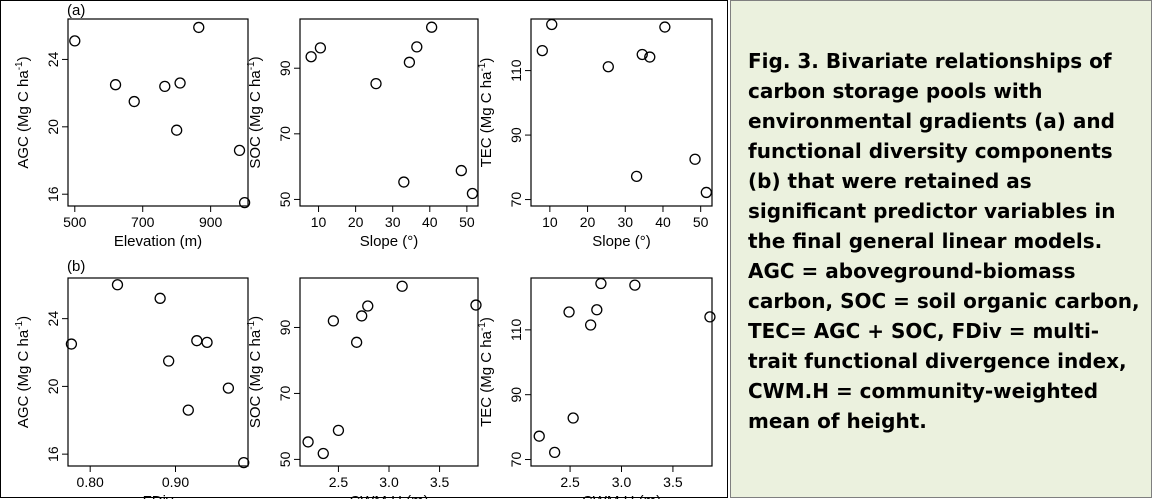 The width and height of the screenshot is (1152, 499). What do you see at coordinates (440, 482) in the screenshot?
I see `x-tick-label: 3.5` at bounding box center [440, 482].